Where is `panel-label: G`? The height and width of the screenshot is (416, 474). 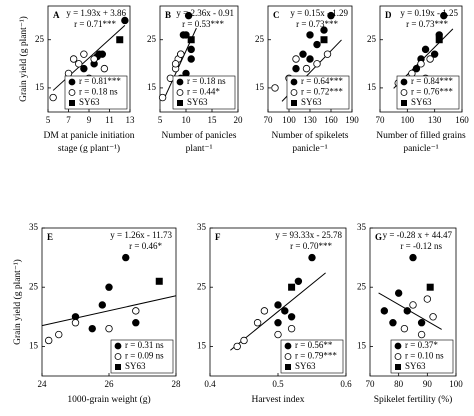
panel-label: G is located at coordinates (378, 237).